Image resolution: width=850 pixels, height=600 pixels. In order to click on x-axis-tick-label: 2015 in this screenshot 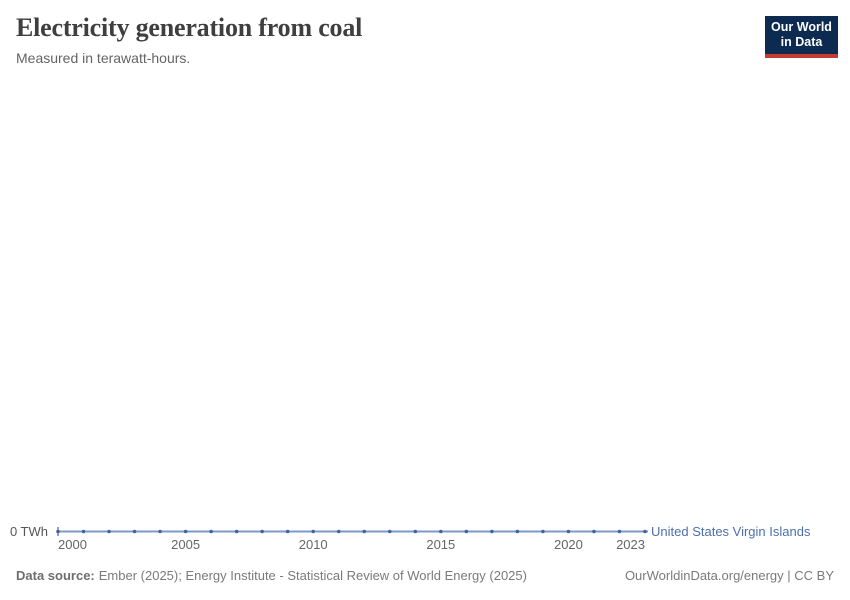, I will do `click(441, 544)`.